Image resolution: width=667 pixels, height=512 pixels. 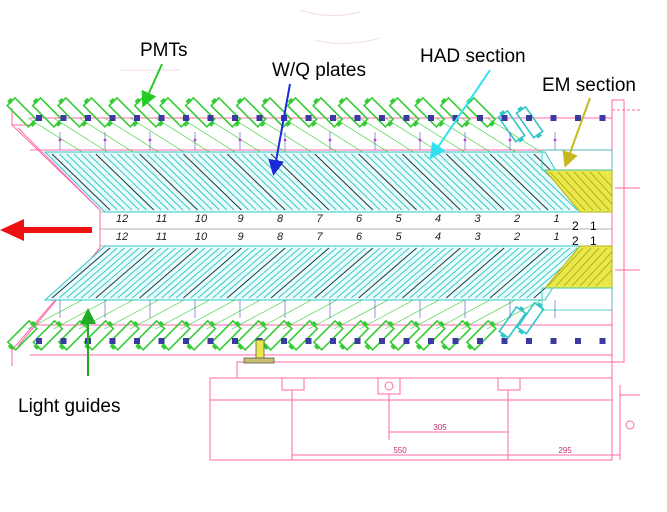 What do you see at coordinates (516, 219) in the screenshot?
I see `module-number-upper: 2` at bounding box center [516, 219].